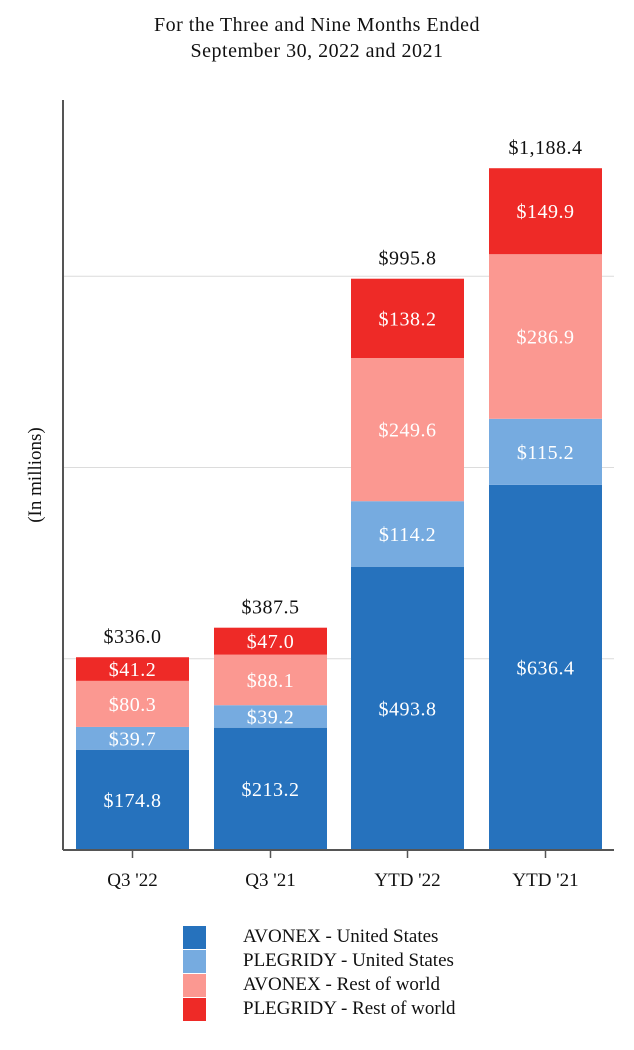 Image resolution: width=634 pixels, height=1050 pixels. I want to click on data-label-plegridy-us-2: $114.2, so click(407, 535).